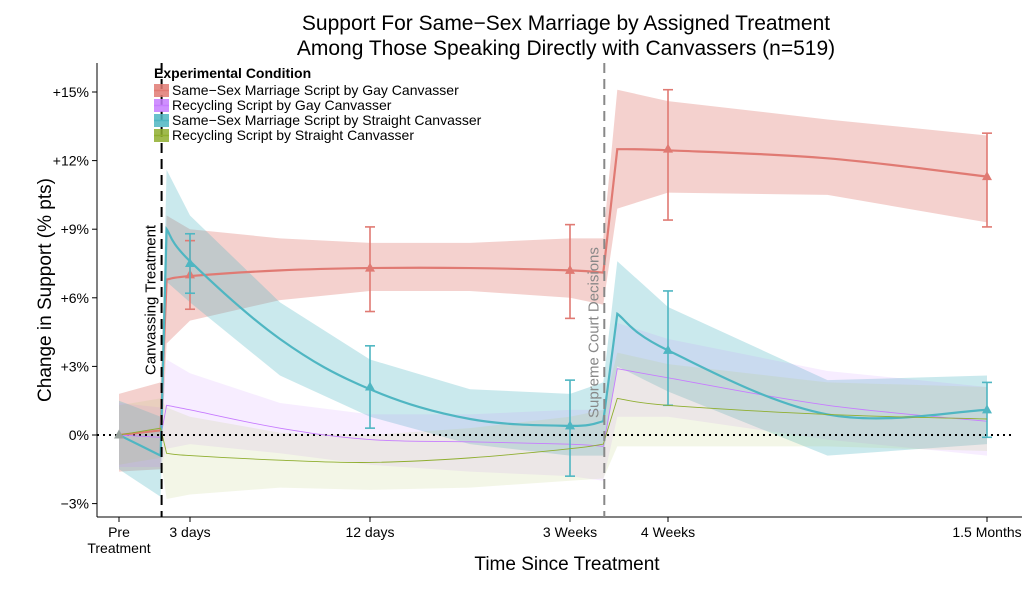  I want to click on x-tick-label: 4 Weeks, so click(668, 532).